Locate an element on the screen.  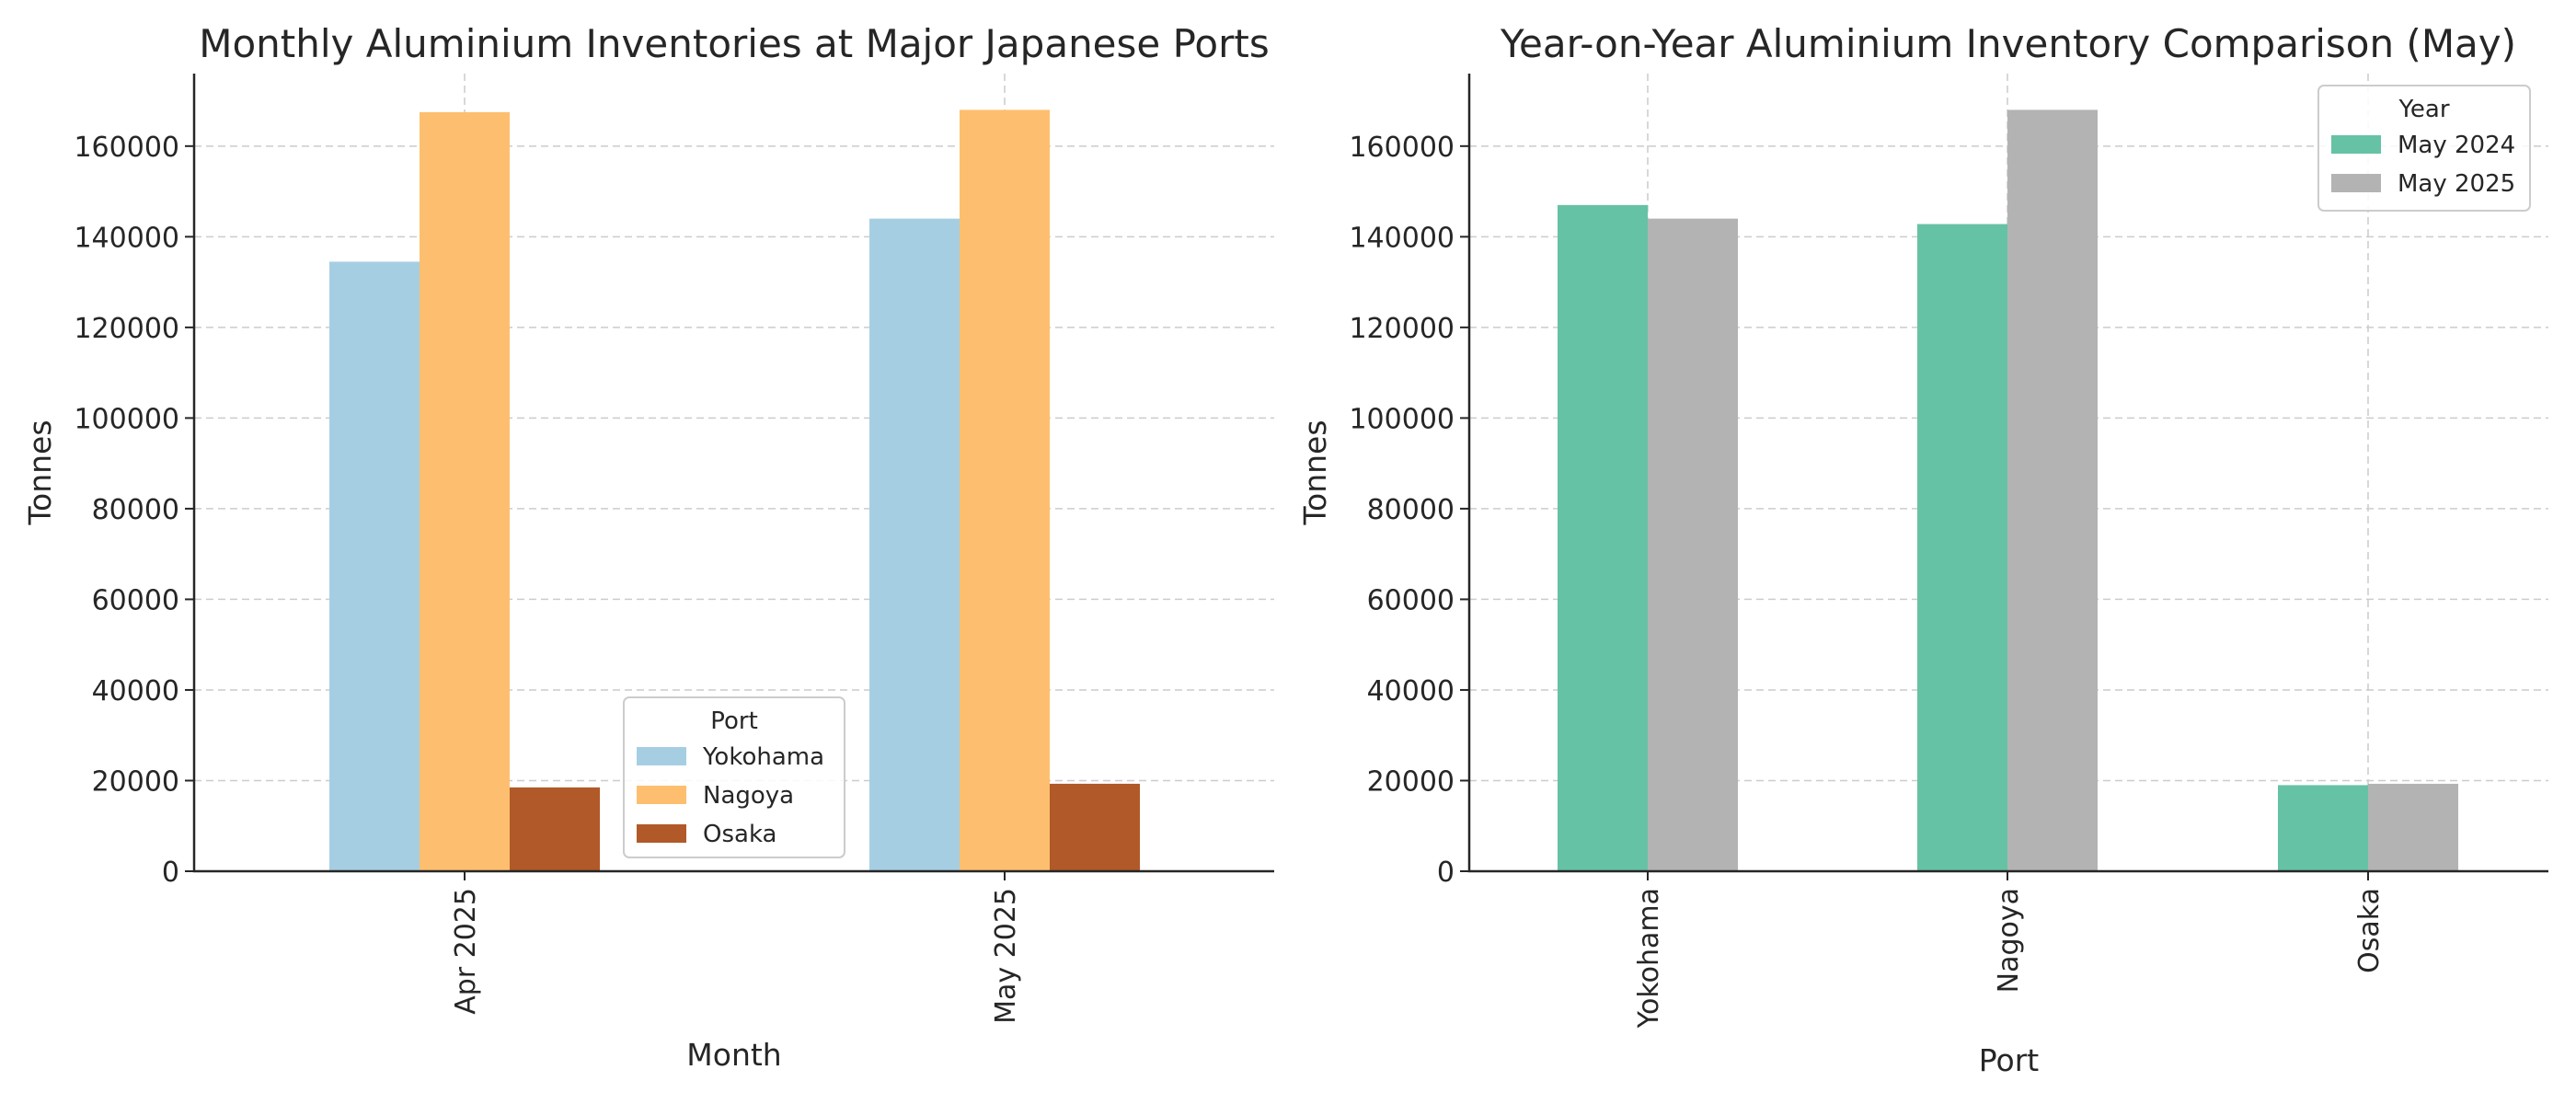
bar-may-2025-nagoya is located at coordinates (2052, 491).